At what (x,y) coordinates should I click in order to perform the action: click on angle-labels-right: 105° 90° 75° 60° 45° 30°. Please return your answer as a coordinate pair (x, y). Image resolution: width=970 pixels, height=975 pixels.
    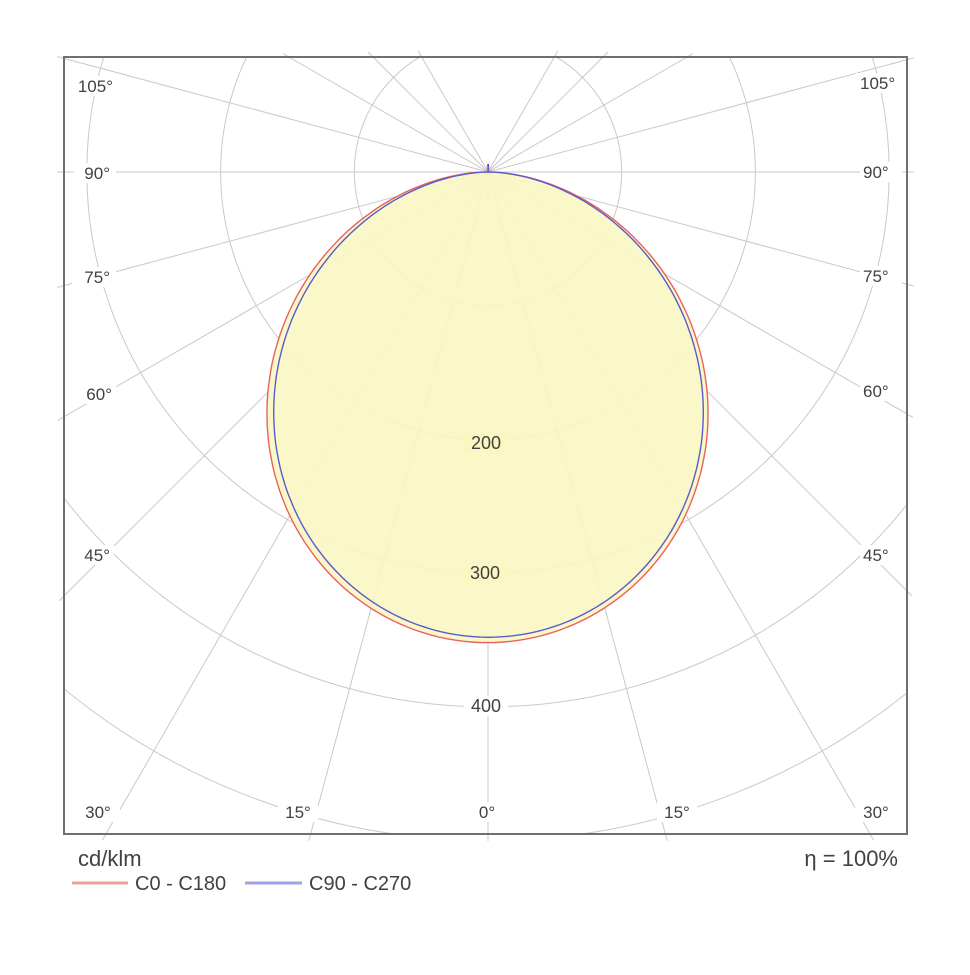
    Looking at the image, I should click on (878, 447).